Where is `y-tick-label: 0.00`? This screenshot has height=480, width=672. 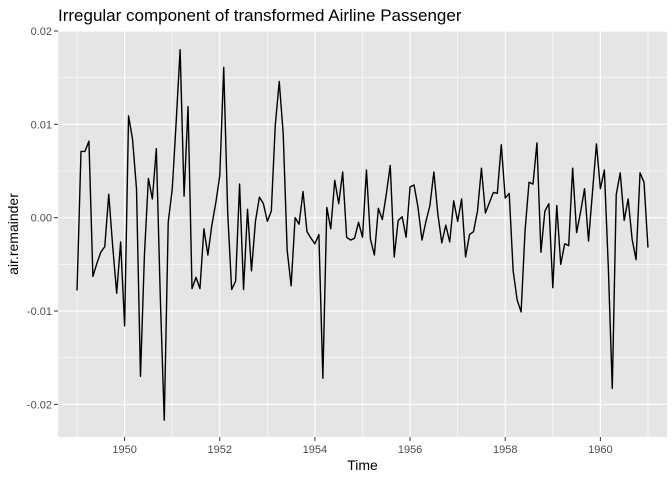 y-tick-label: 0.00 is located at coordinates (41, 219).